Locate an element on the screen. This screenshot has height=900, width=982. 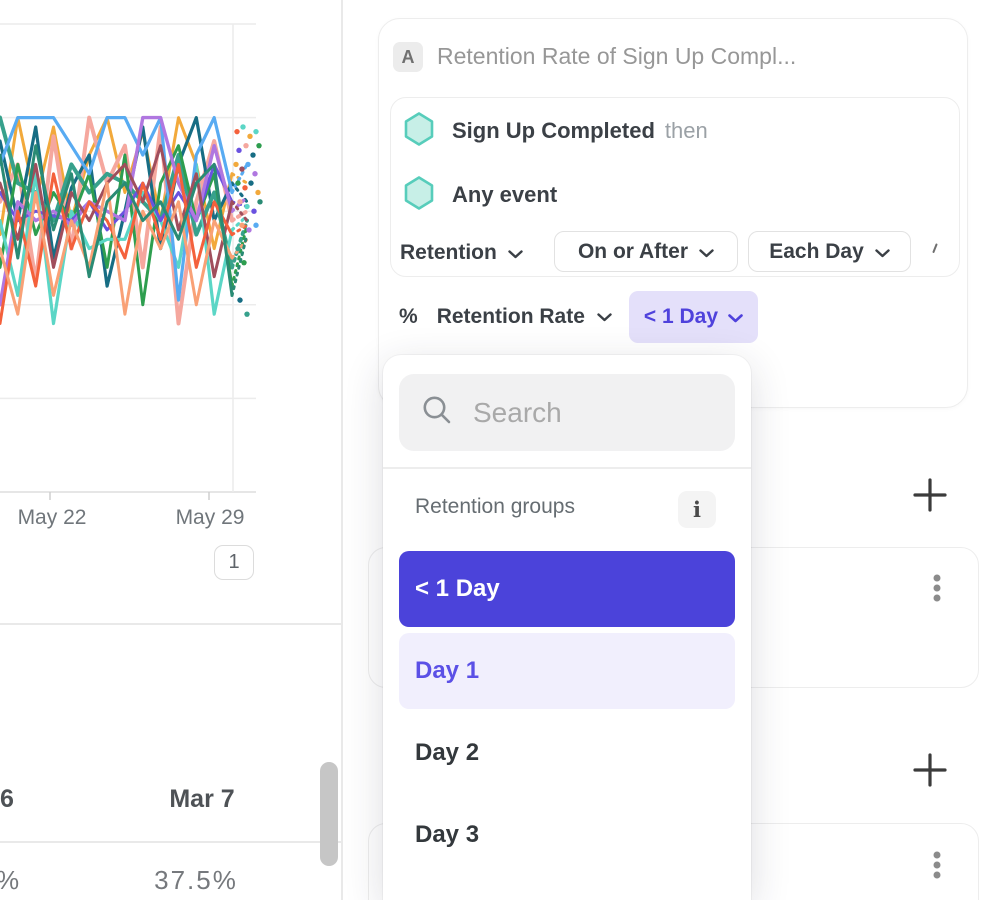
table-column-header-clipped: 6 is located at coordinates (7, 799).